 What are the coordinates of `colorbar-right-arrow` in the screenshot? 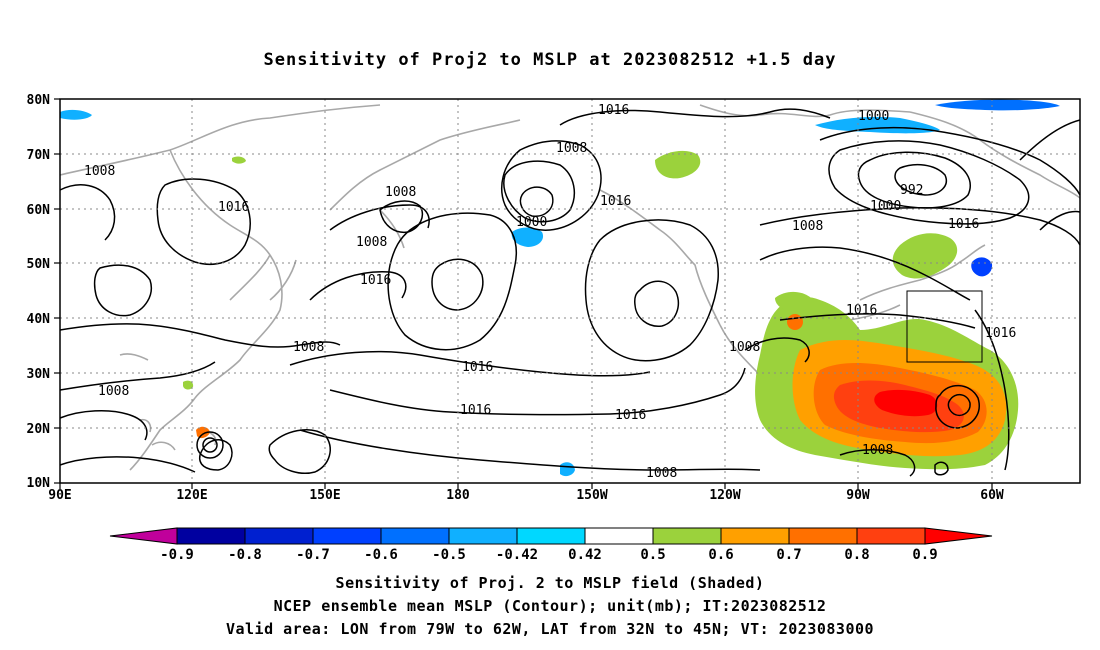 It's located at (958, 536).